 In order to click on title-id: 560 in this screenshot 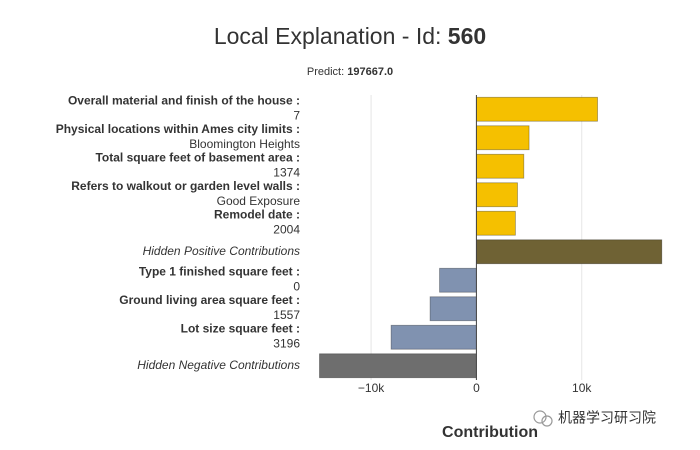, I will do `click(467, 36)`.